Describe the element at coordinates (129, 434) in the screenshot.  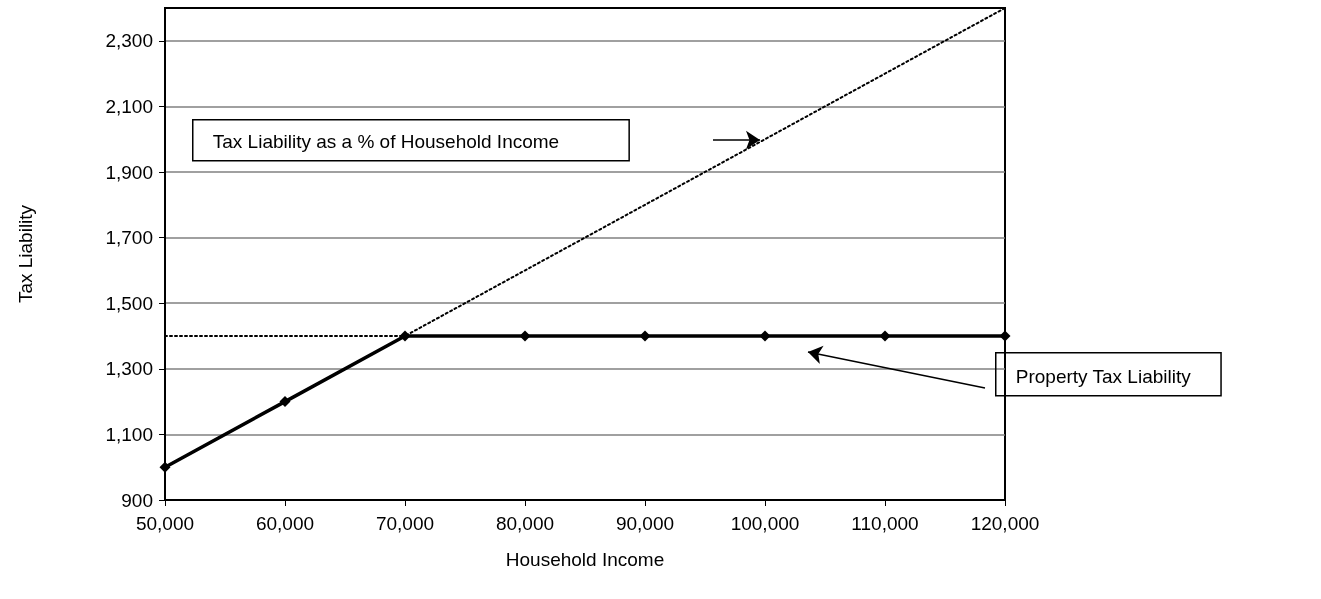
I see `y-tick-label: 1,100` at that location.